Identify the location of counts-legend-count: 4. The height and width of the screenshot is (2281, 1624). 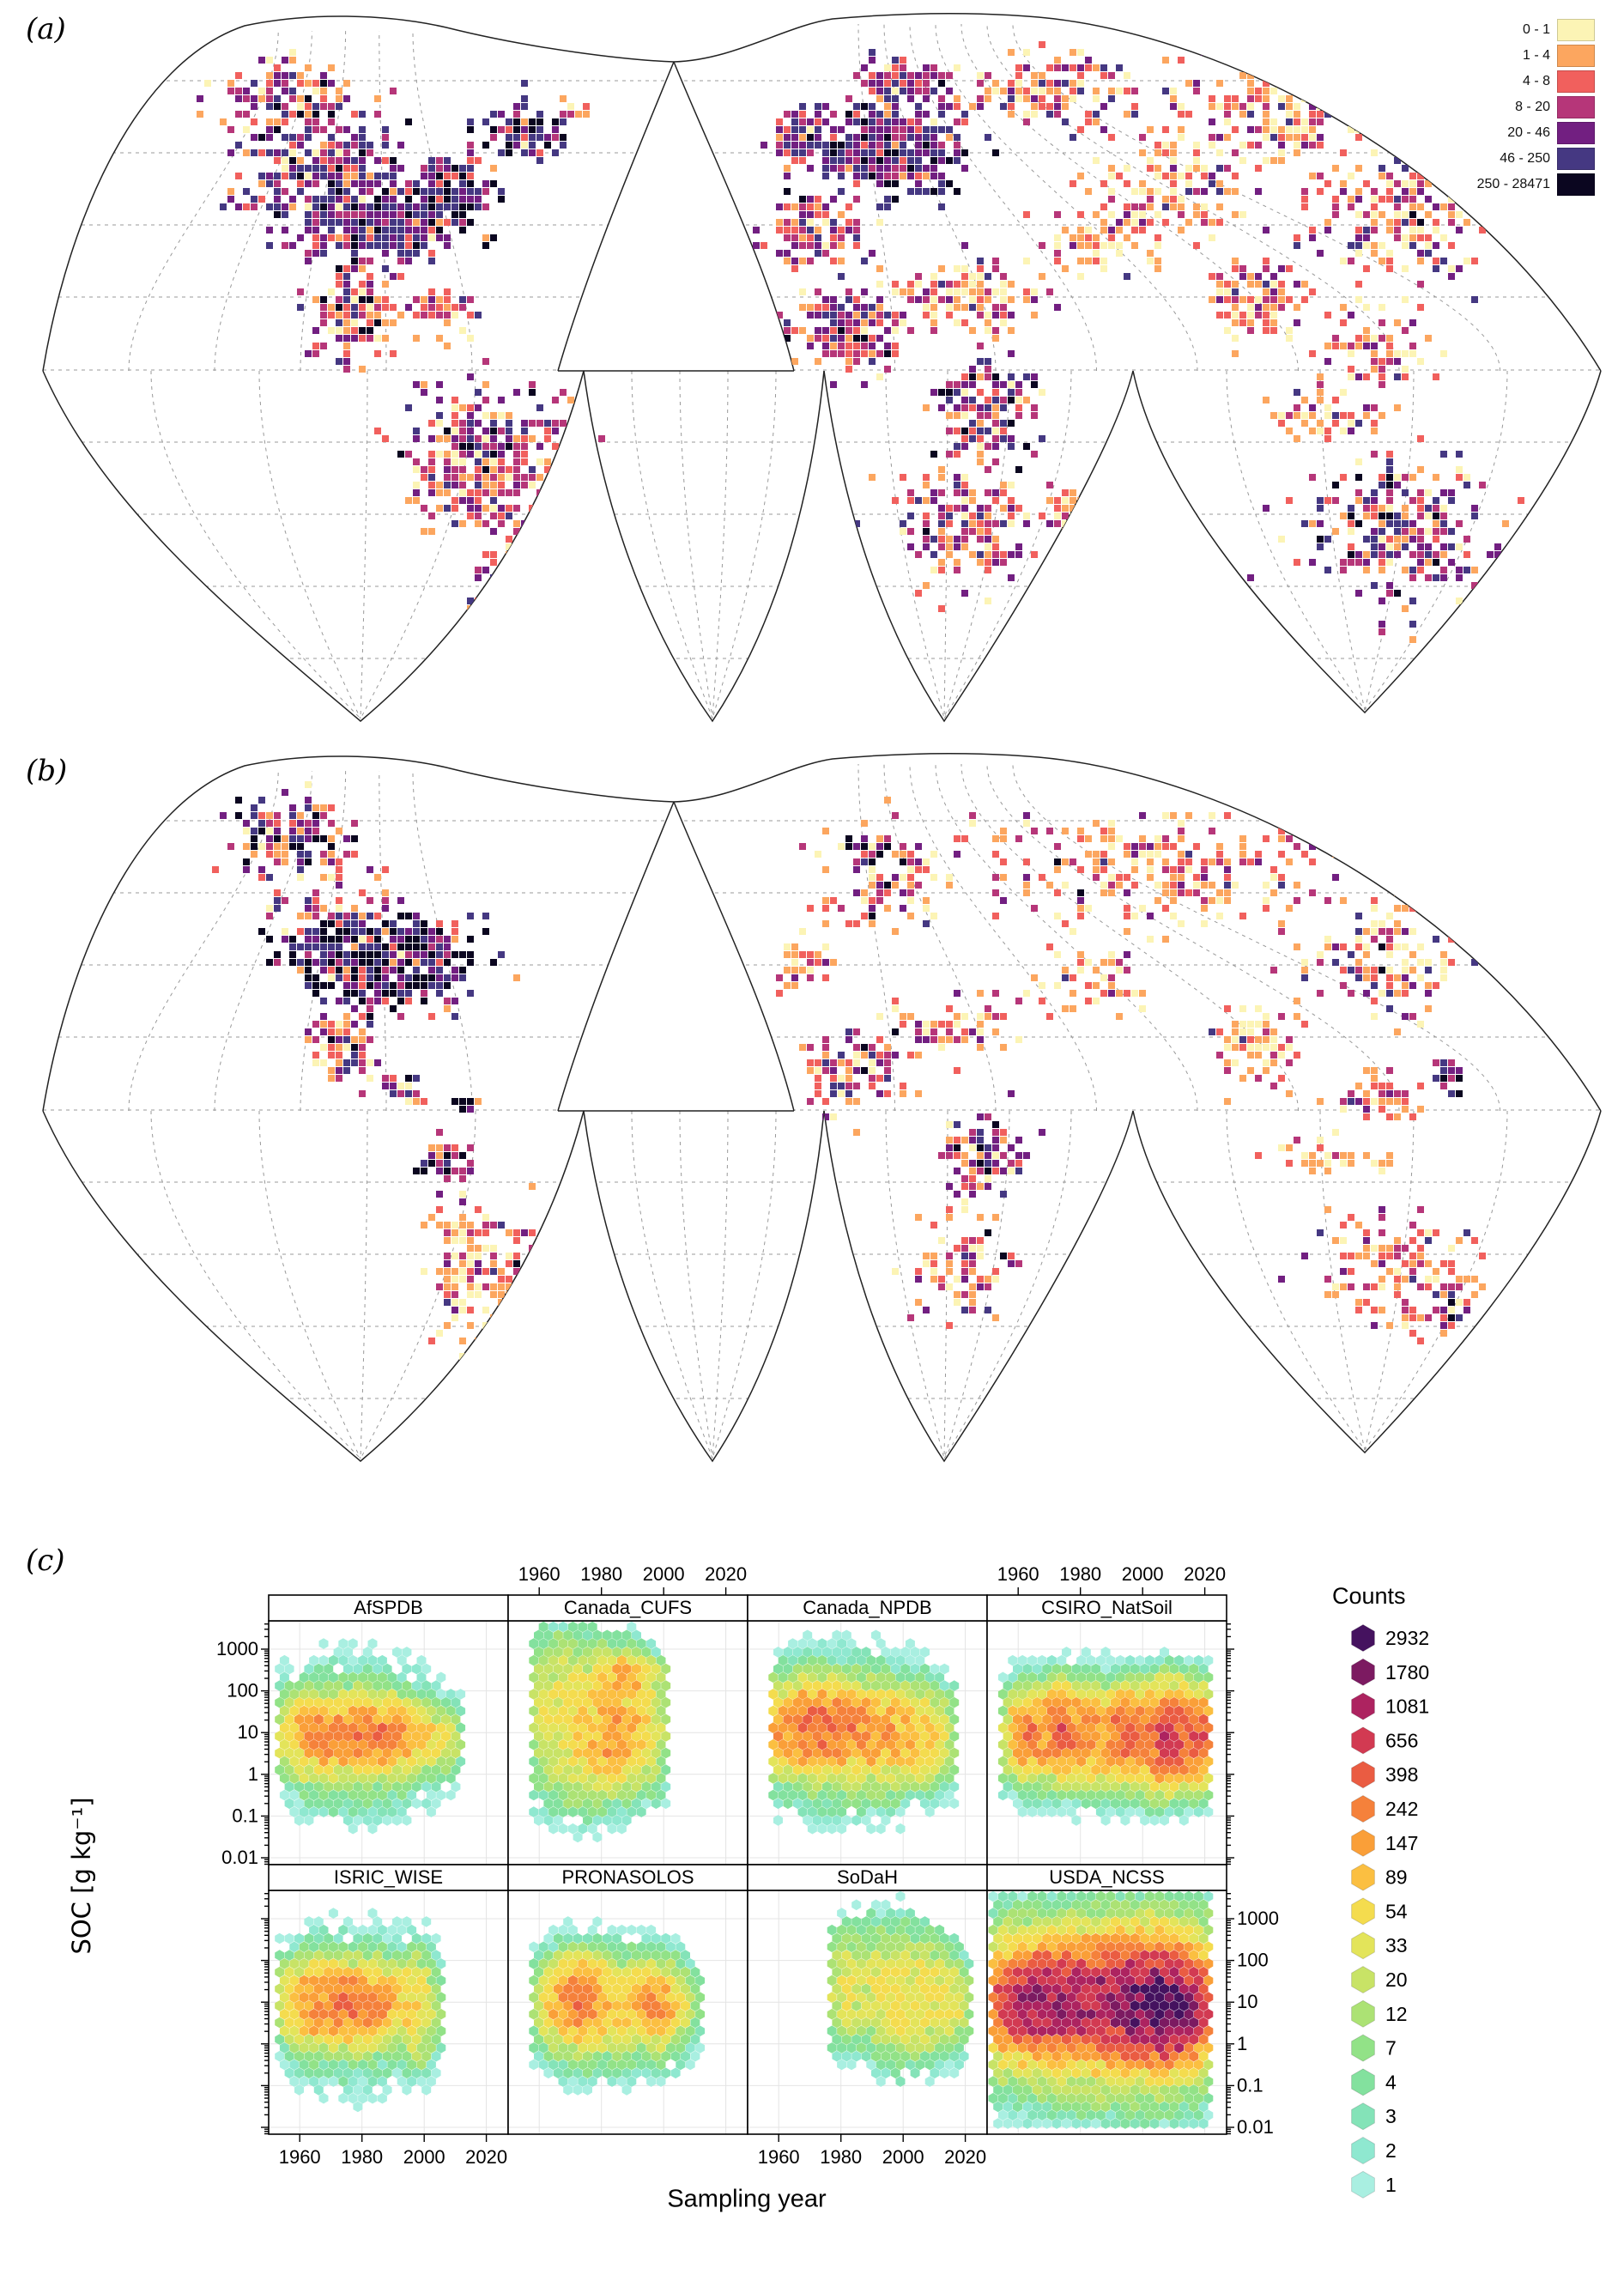
(1391, 2082).